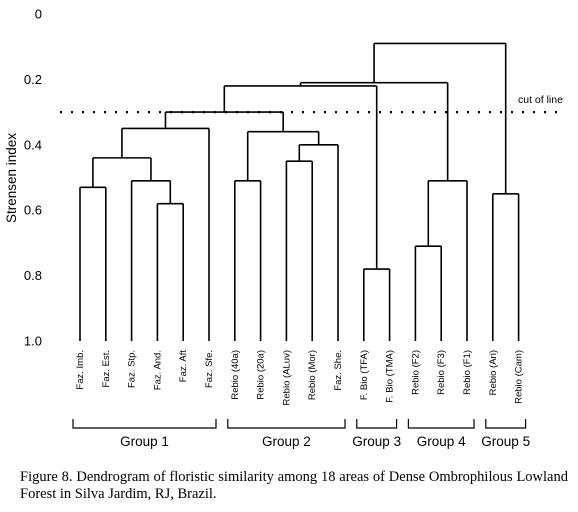 Image resolution: width=578 pixels, height=512 pixels. What do you see at coordinates (376, 441) in the screenshot?
I see `group-label: Group 3` at bounding box center [376, 441].